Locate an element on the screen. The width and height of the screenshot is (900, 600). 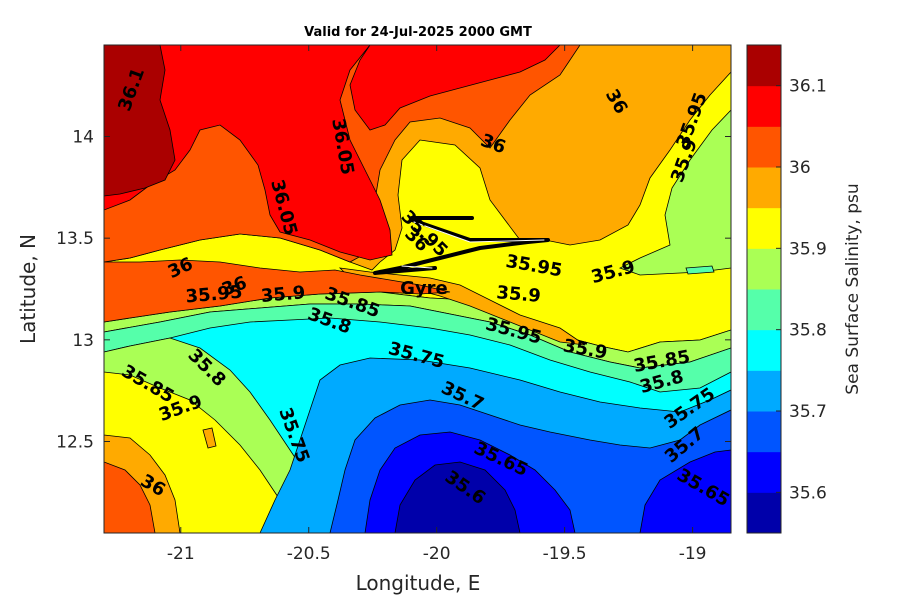
x-tick-label: -20.5 is located at coordinates (309, 554).